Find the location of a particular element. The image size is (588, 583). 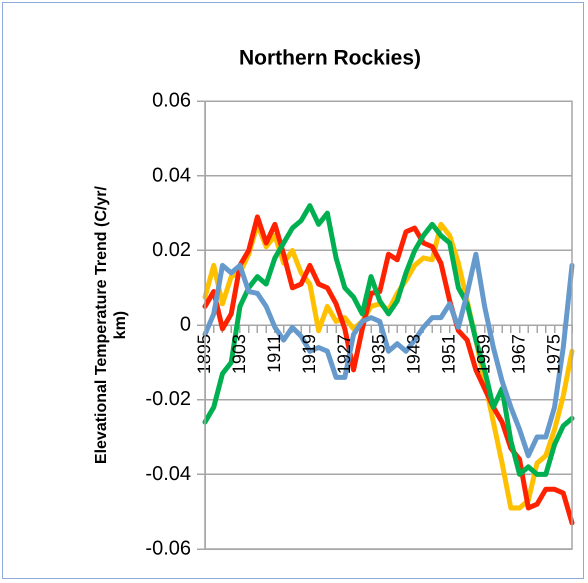

y-tick-label: -0.06 is located at coordinates (168, 549).